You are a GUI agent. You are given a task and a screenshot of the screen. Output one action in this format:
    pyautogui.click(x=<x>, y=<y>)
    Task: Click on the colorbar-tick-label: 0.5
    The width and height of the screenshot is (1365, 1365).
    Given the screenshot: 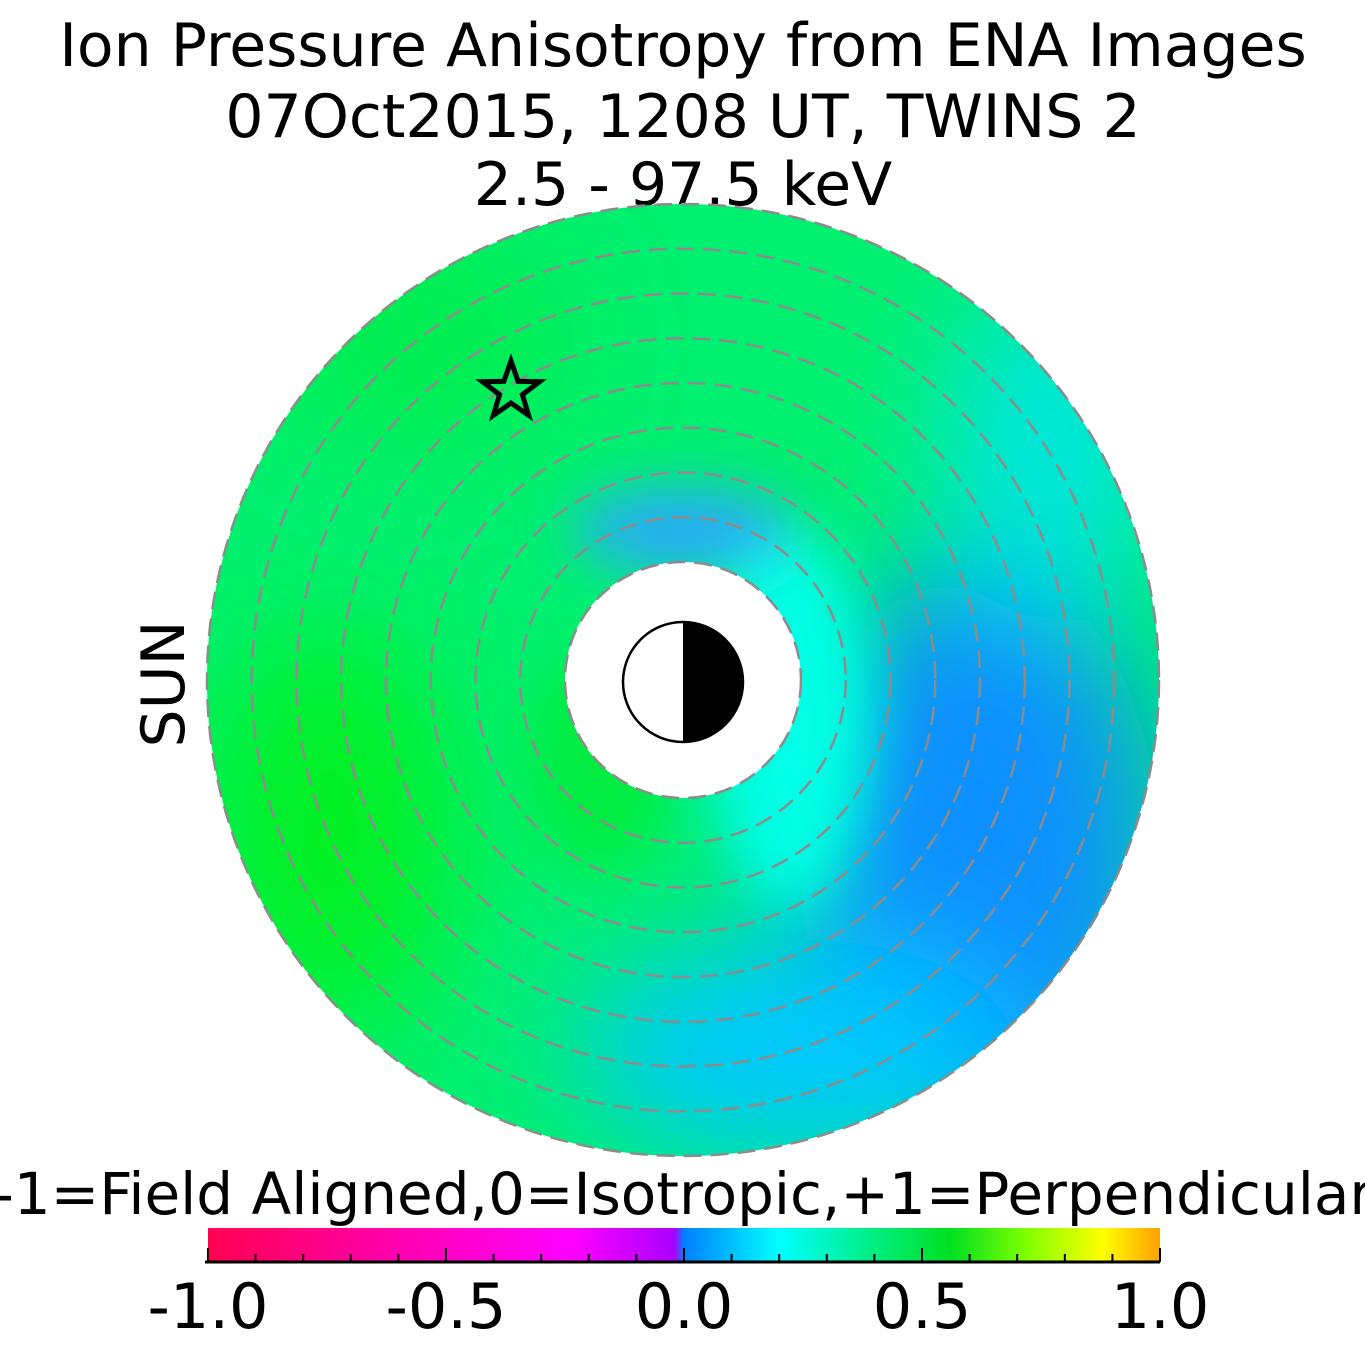 What is the action you would take?
    pyautogui.click(x=922, y=1306)
    